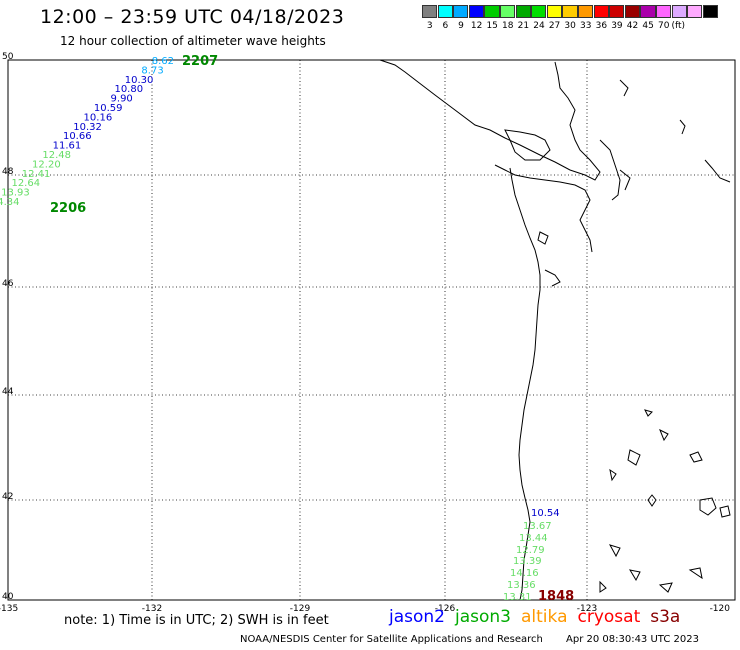 The width and height of the screenshot is (740, 650). What do you see at coordinates (632, 26) in the screenshot?
I see `legend-label: 42` at bounding box center [632, 26].